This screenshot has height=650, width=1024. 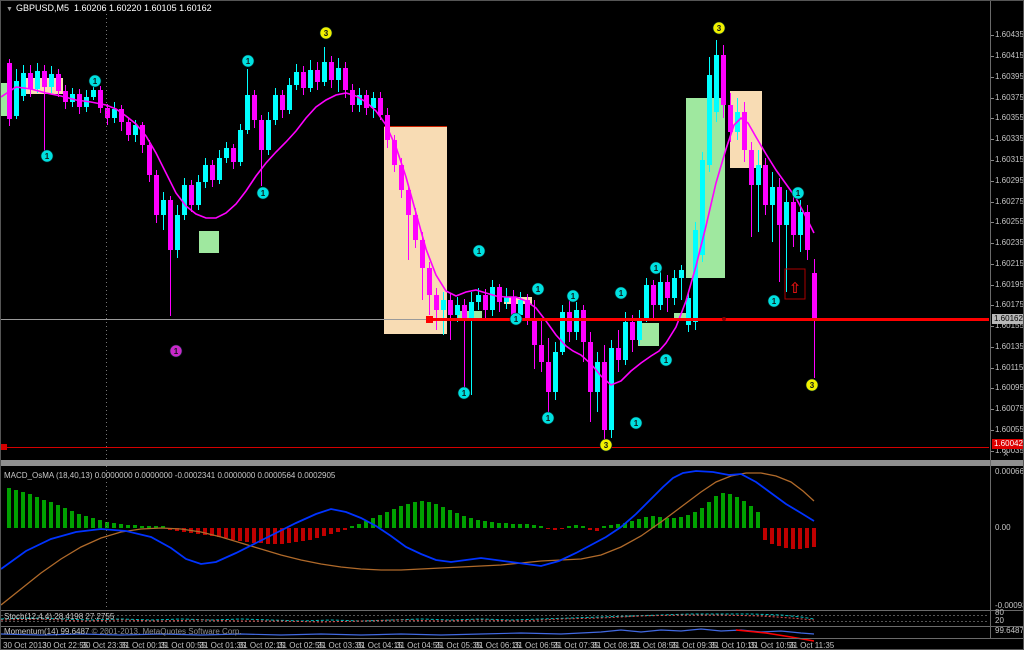 What do you see at coordinates (1009, 138) in the screenshot?
I see `price-axis-label: 1.60335` at bounding box center [1009, 138].